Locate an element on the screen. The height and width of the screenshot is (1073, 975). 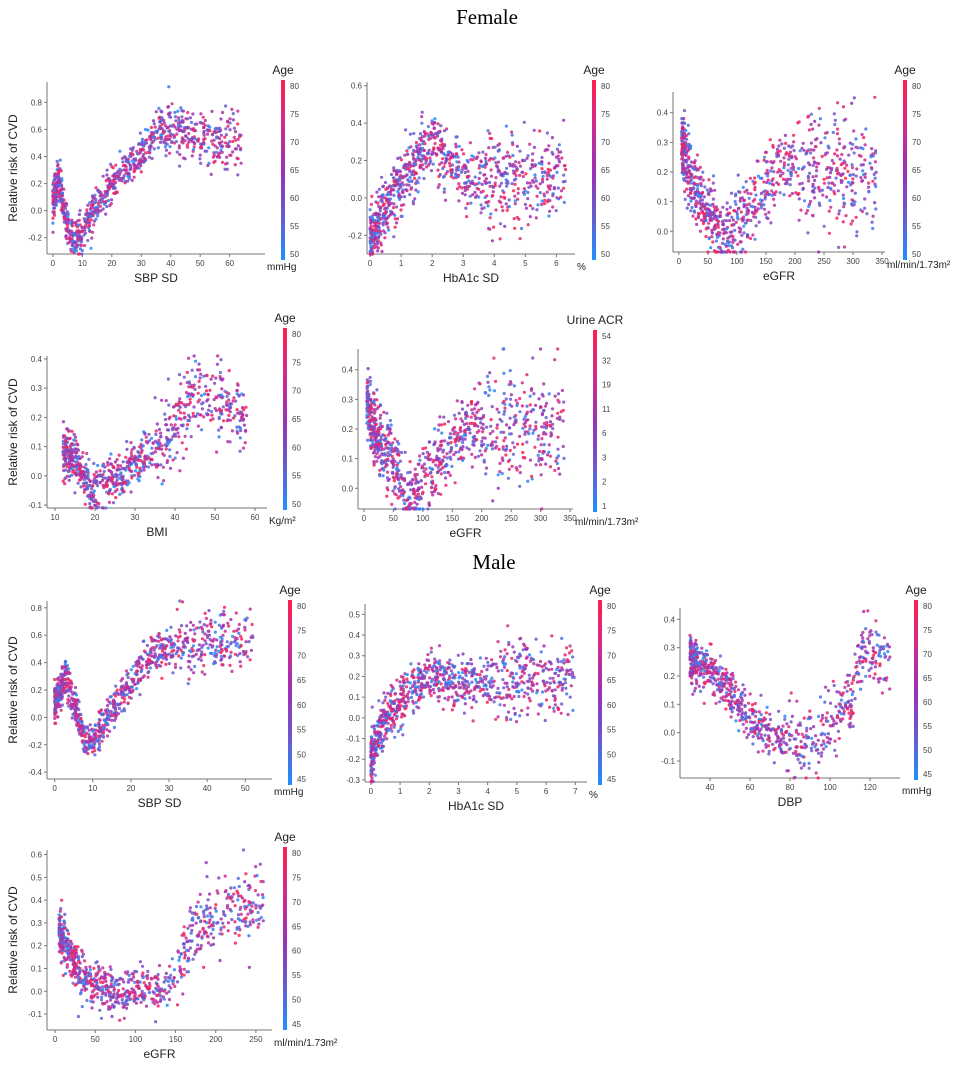
y-tick-label: 0.4 is located at coordinates (37, 359).